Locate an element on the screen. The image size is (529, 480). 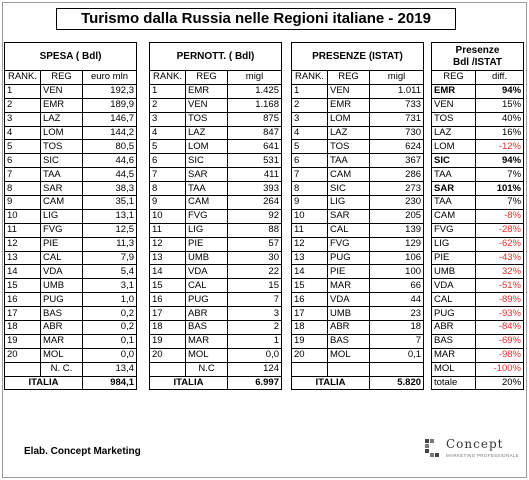
table-row: TOS 40% is located at coordinates (478, 119).